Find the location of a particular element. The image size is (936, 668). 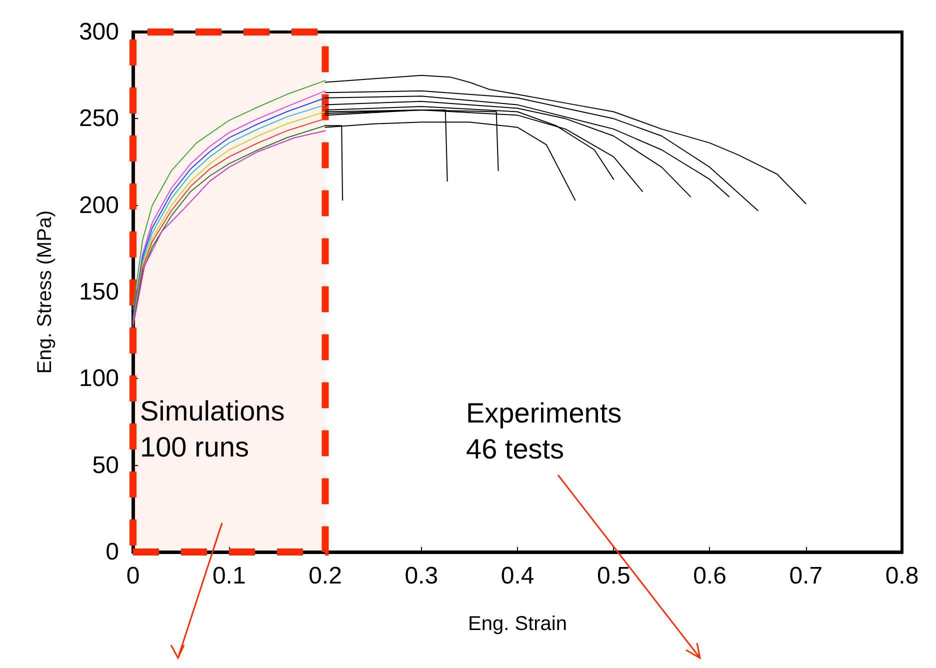

x-tick-label: 0.7 is located at coordinates (806, 576).